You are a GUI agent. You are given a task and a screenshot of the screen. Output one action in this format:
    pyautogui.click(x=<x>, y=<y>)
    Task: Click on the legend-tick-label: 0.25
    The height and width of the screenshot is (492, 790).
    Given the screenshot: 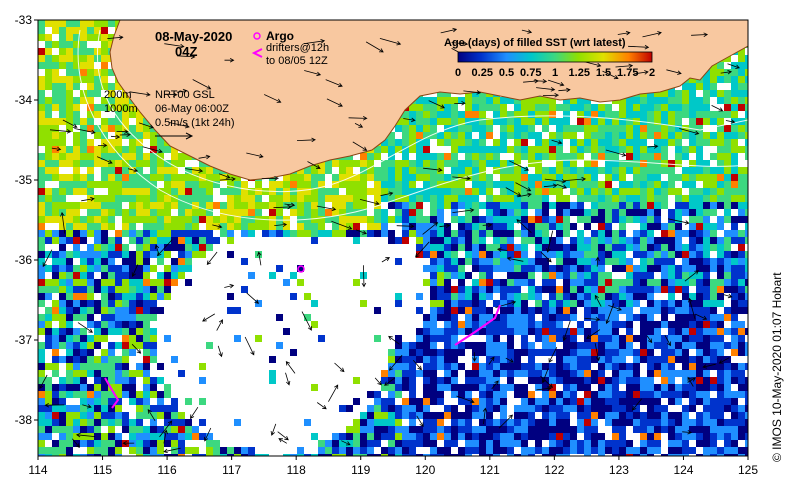 What is the action you would take?
    pyautogui.click(x=482, y=73)
    